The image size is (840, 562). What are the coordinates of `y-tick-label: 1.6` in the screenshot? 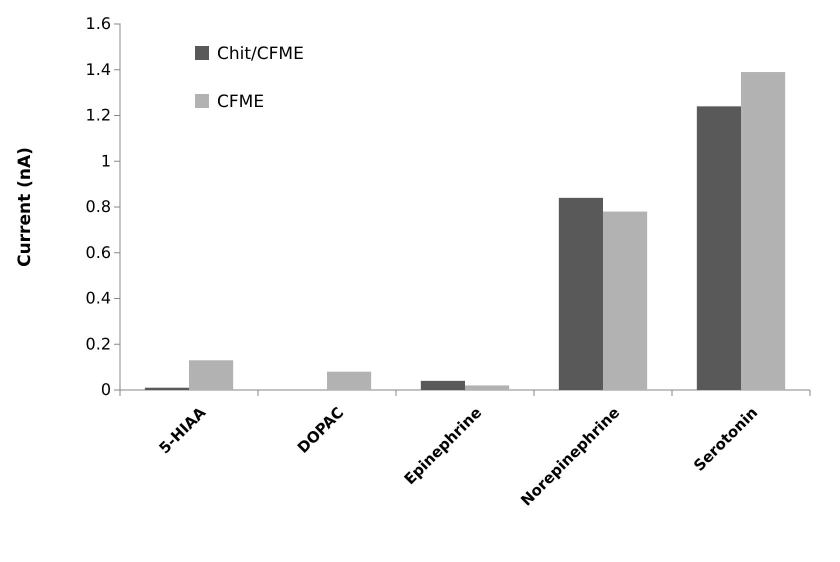 It's located at (98, 24).